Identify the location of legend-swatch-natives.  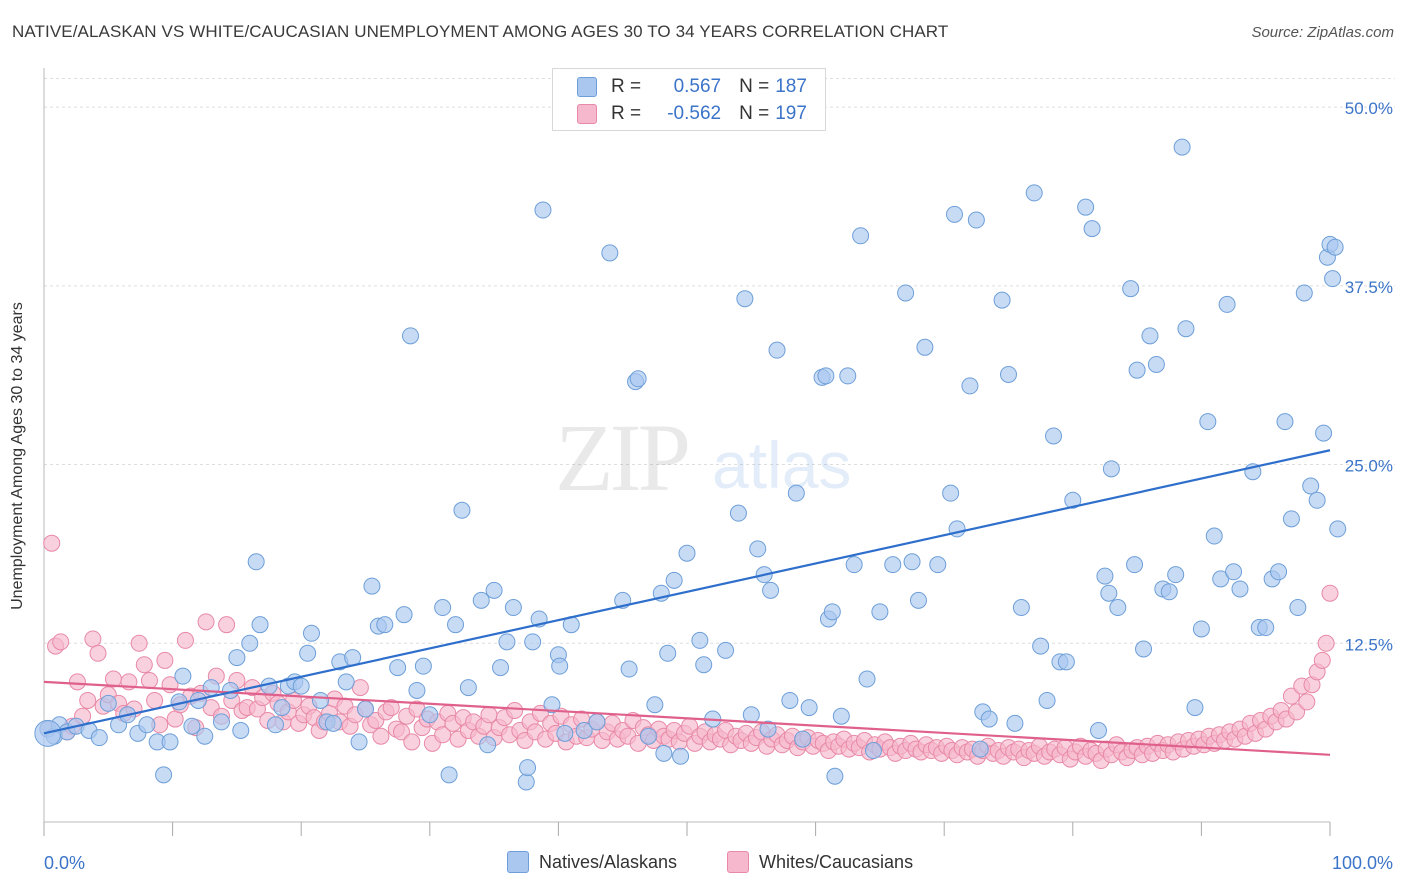
(587, 87).